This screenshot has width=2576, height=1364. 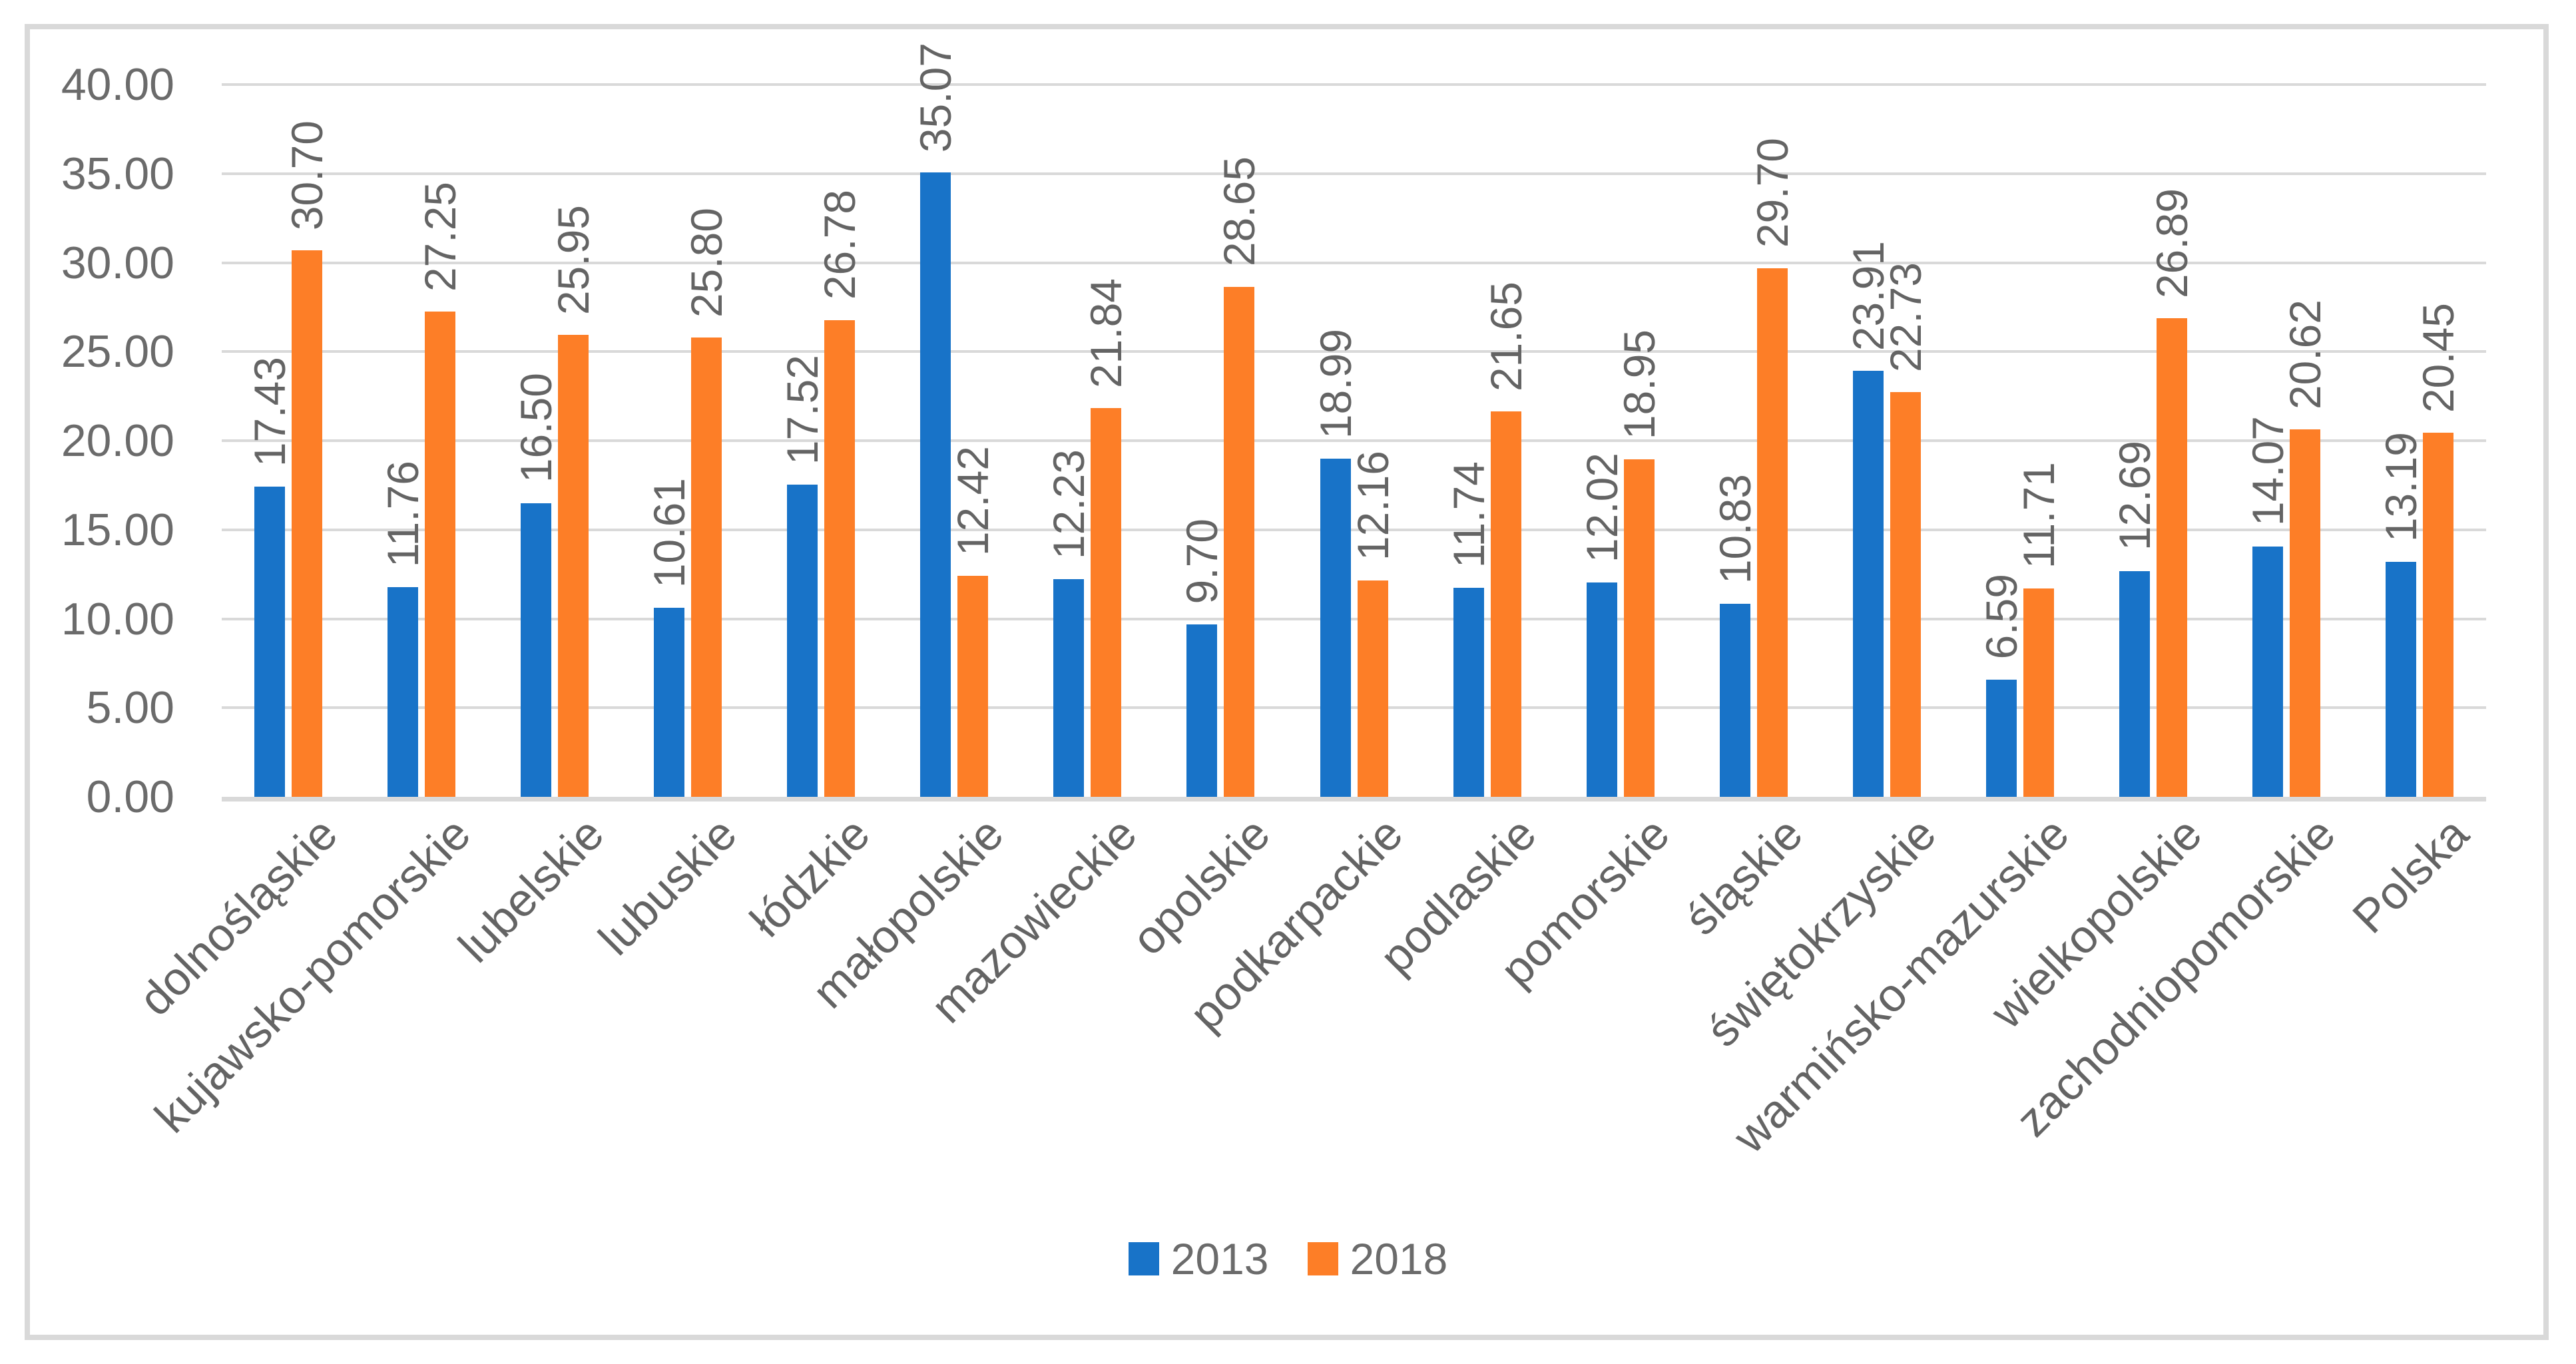 I want to click on data-label-2018: 28.65, so click(x=1239, y=211).